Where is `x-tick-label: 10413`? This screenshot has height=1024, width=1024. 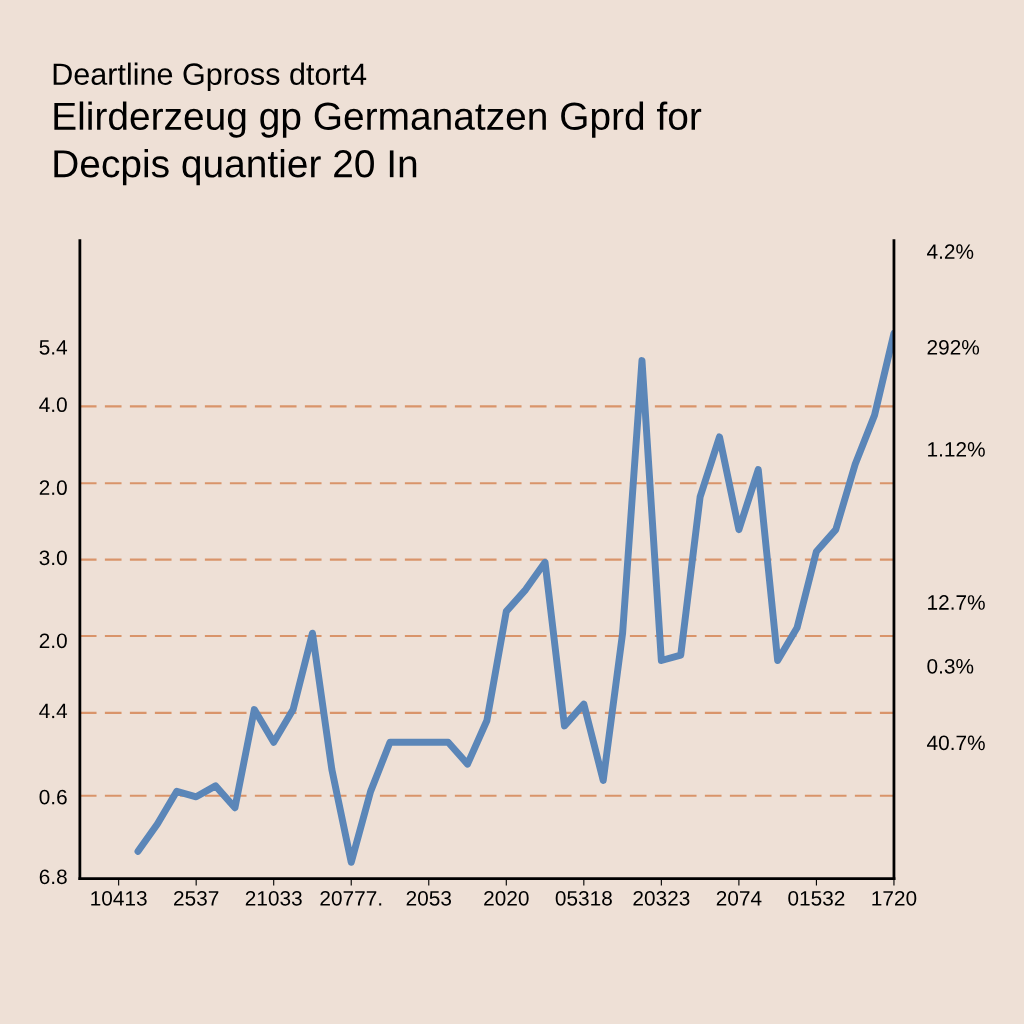 x-tick-label: 10413 is located at coordinates (119, 898).